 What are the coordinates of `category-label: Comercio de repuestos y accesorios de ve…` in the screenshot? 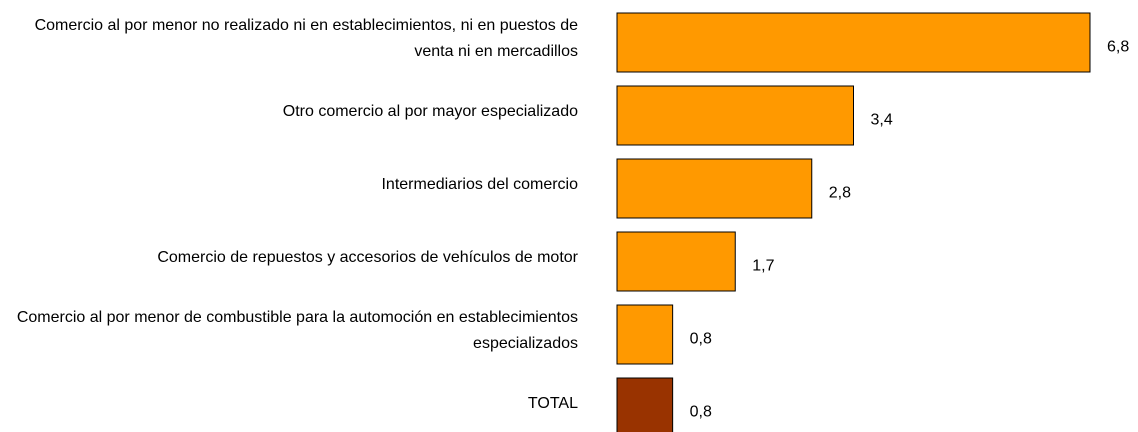 It's located at (367, 257).